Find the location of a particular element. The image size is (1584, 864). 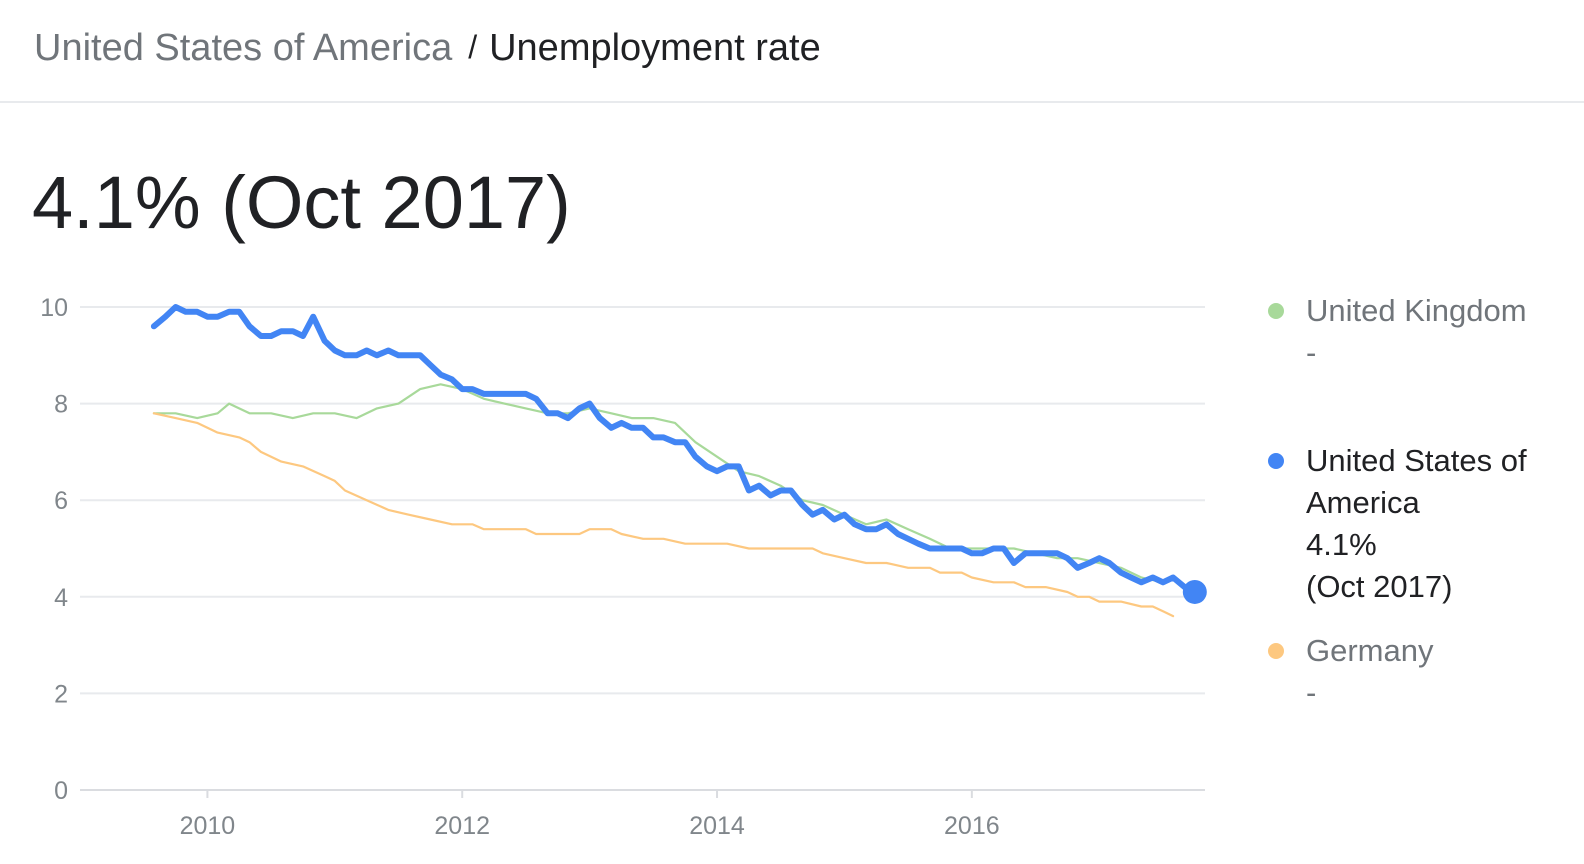

y-tick-label: 0 is located at coordinates (61, 791).